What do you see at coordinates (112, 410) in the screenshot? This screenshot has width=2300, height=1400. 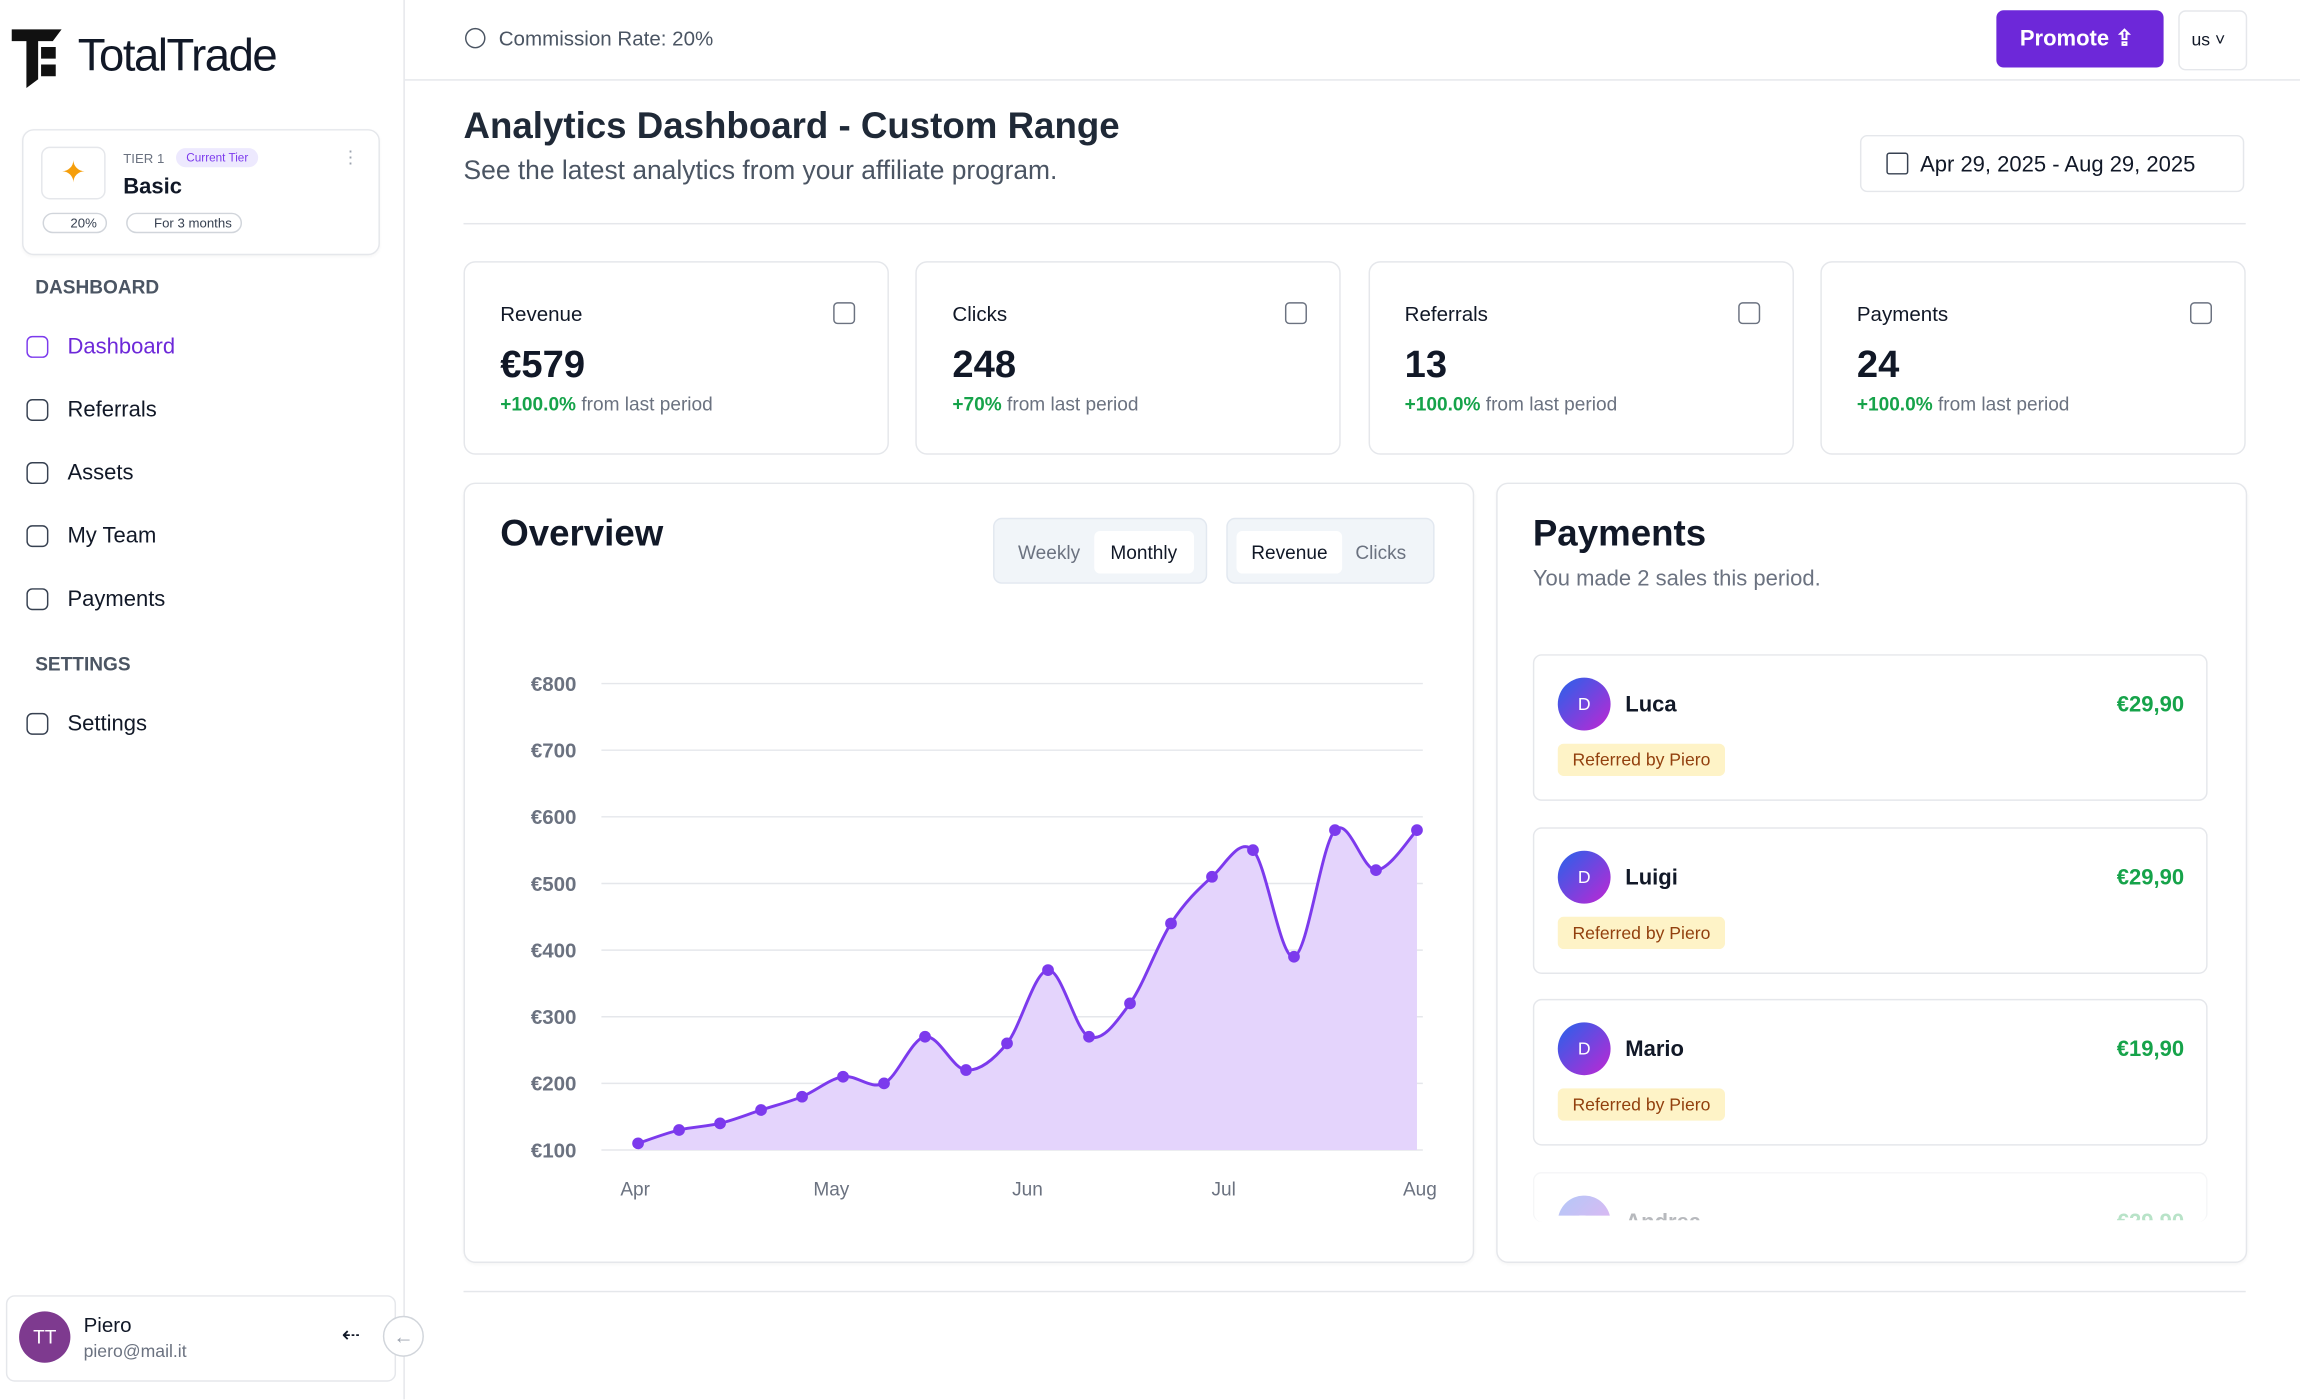 I see `nav-item: Referrals` at bounding box center [112, 410].